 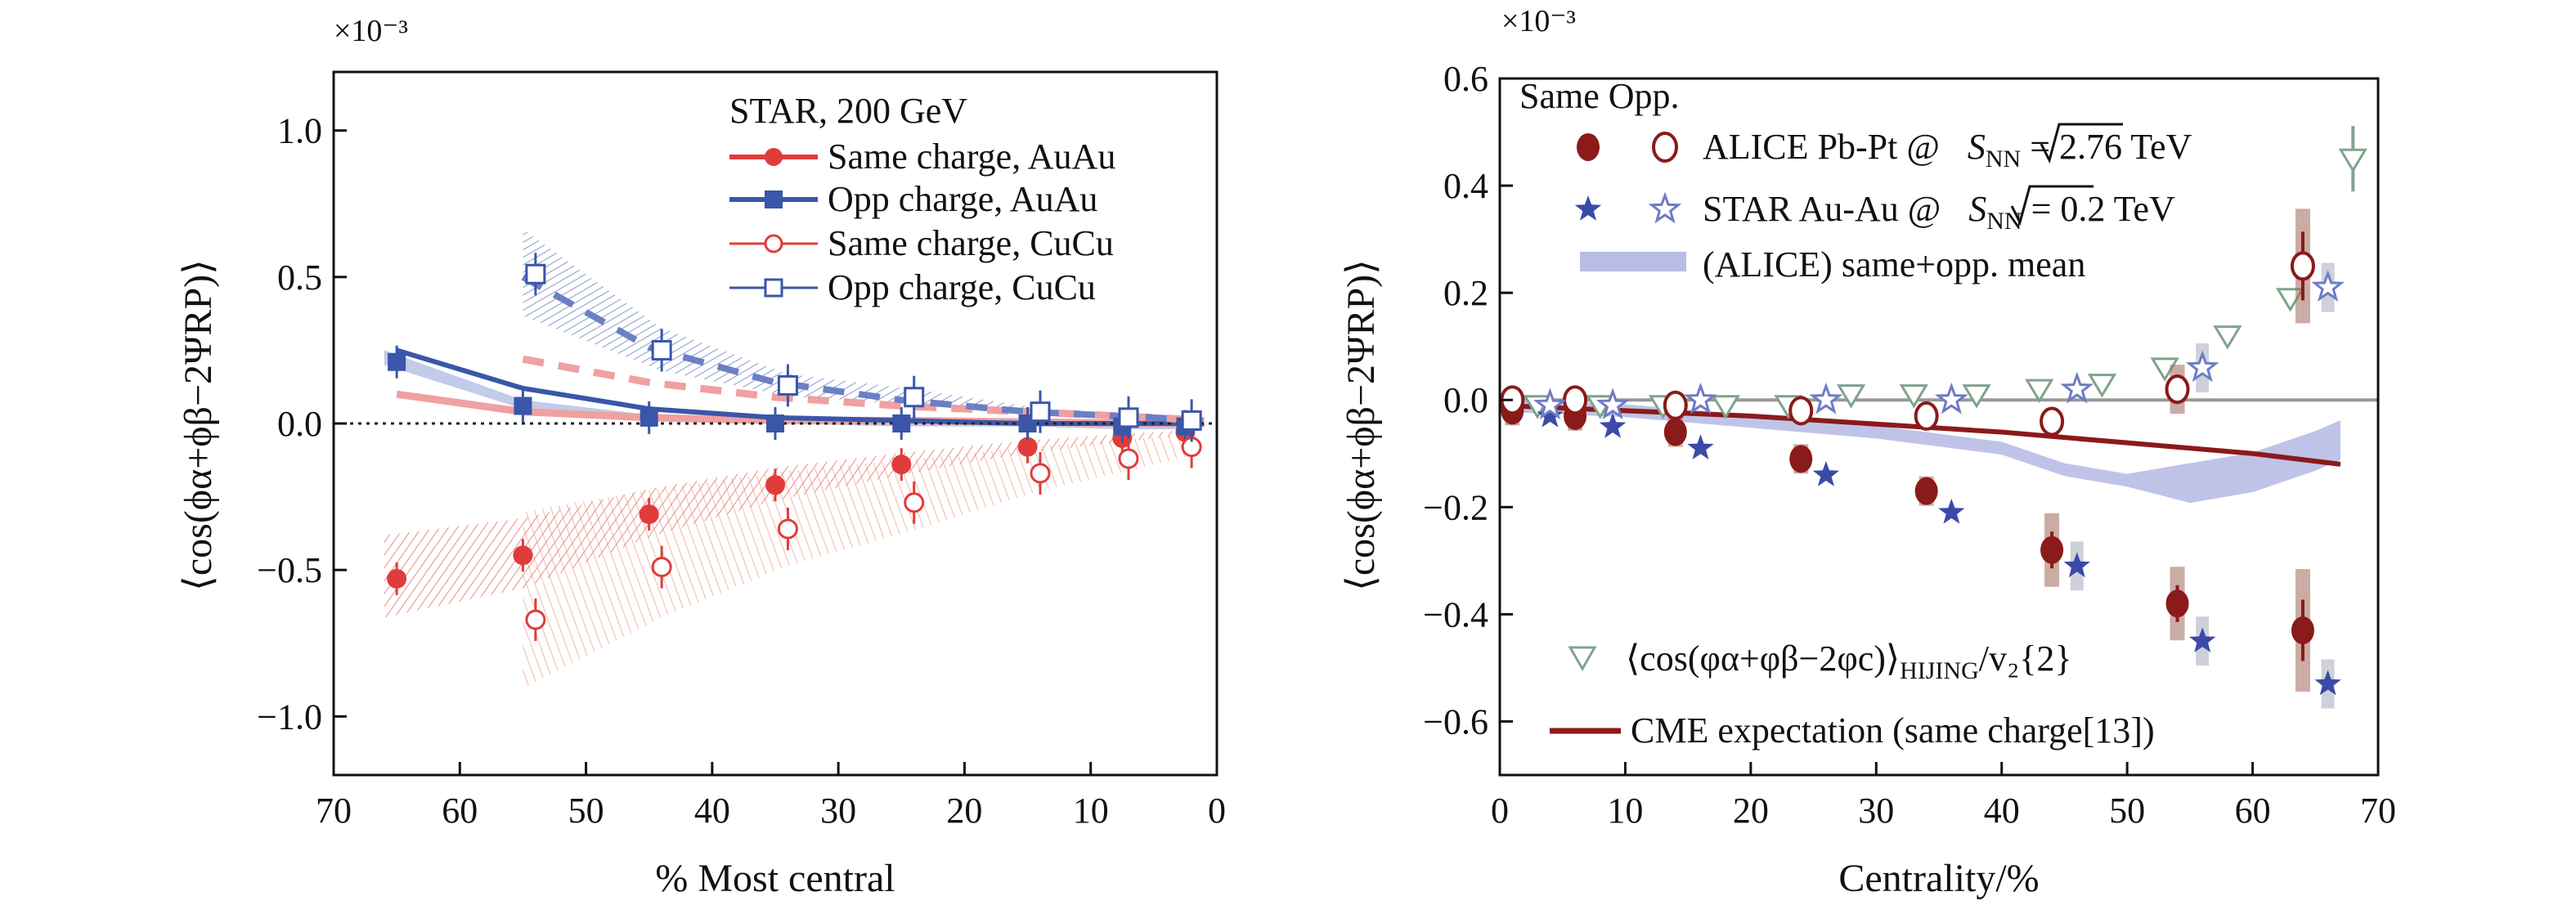 I want to click on left-data-points, so click(x=794, y=447).